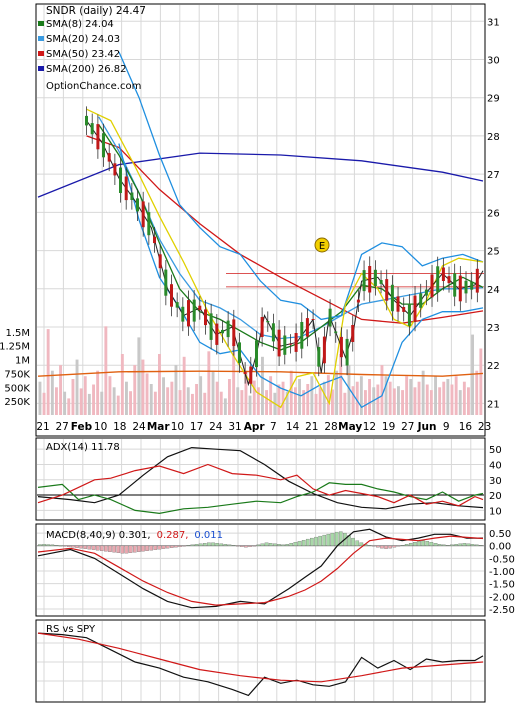 This screenshot has width=526, height=706. What do you see at coordinates (427, 427) in the screenshot?
I see `x-tick-label: Jun` at bounding box center [427, 427].